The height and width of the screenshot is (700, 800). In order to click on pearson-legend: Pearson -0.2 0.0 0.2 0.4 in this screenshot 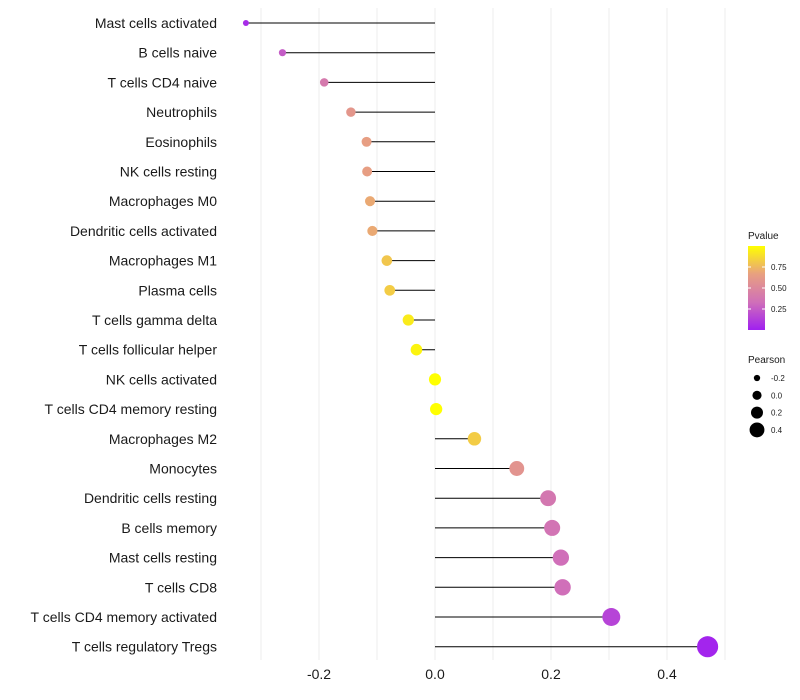, I will do `click(766, 396)`.